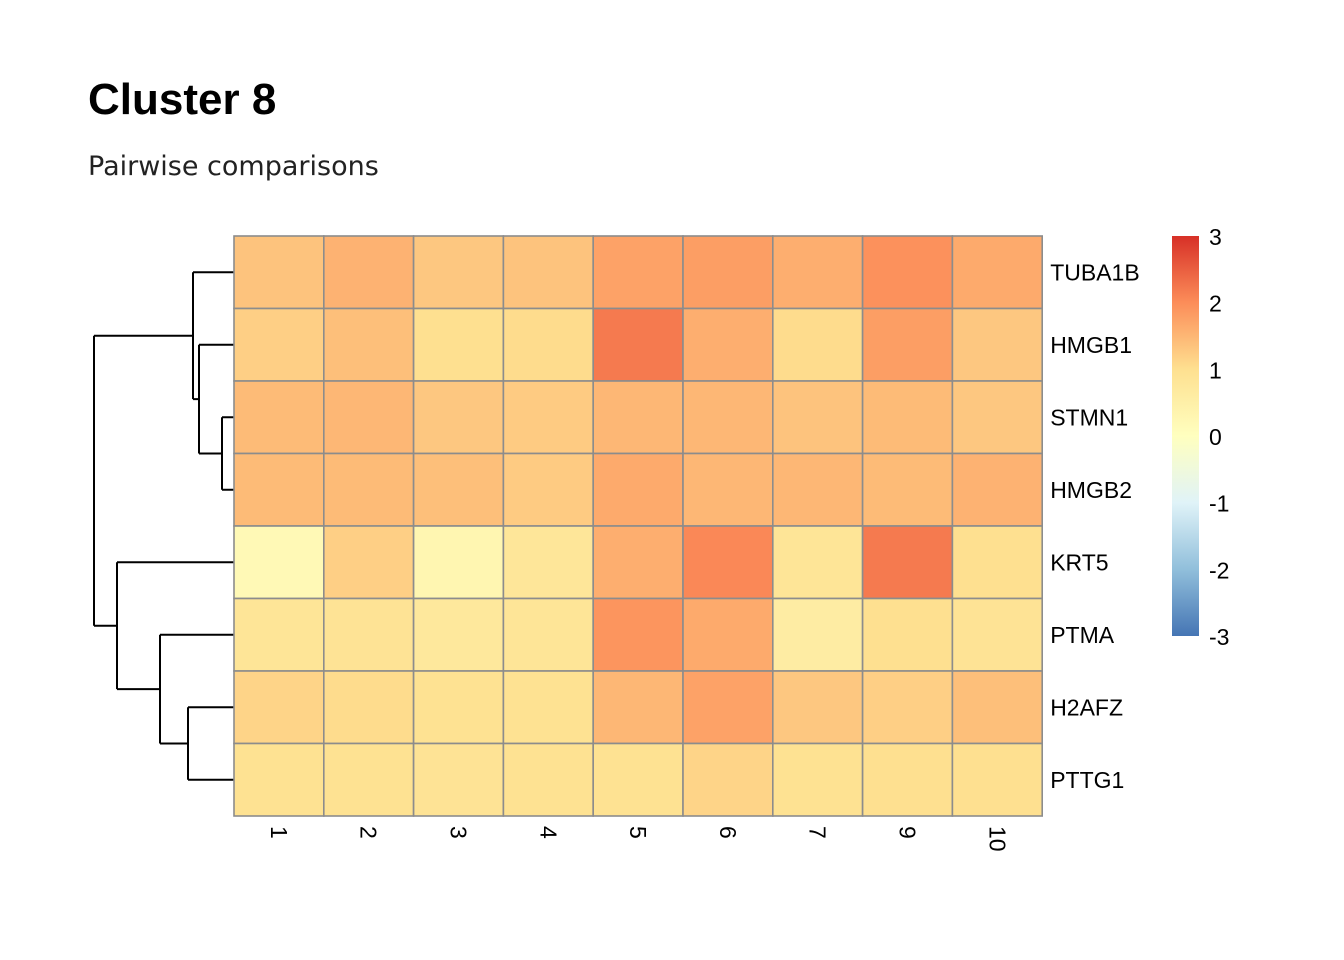  Describe the element at coordinates (638, 832) in the screenshot. I see `column-label-5: 5` at that location.